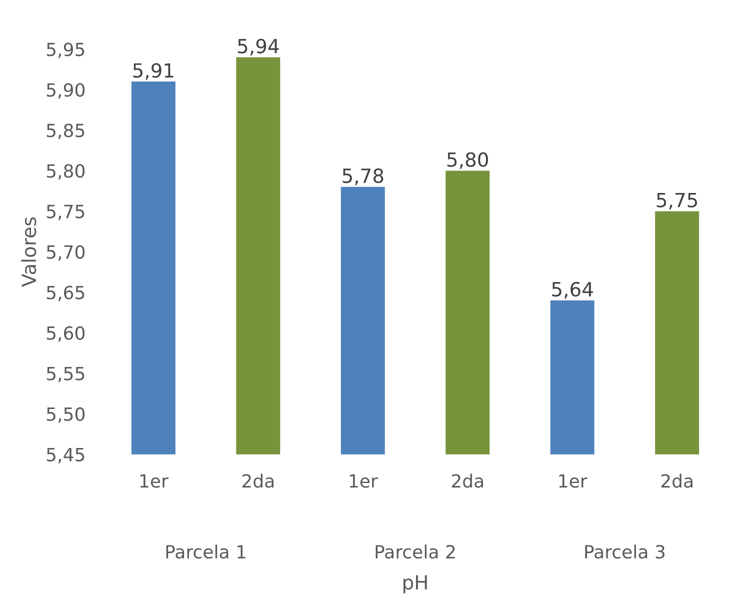 This screenshot has height=614, width=755. Describe the element at coordinates (65, 294) in the screenshot. I see `y-tick-label: 5,65` at that location.